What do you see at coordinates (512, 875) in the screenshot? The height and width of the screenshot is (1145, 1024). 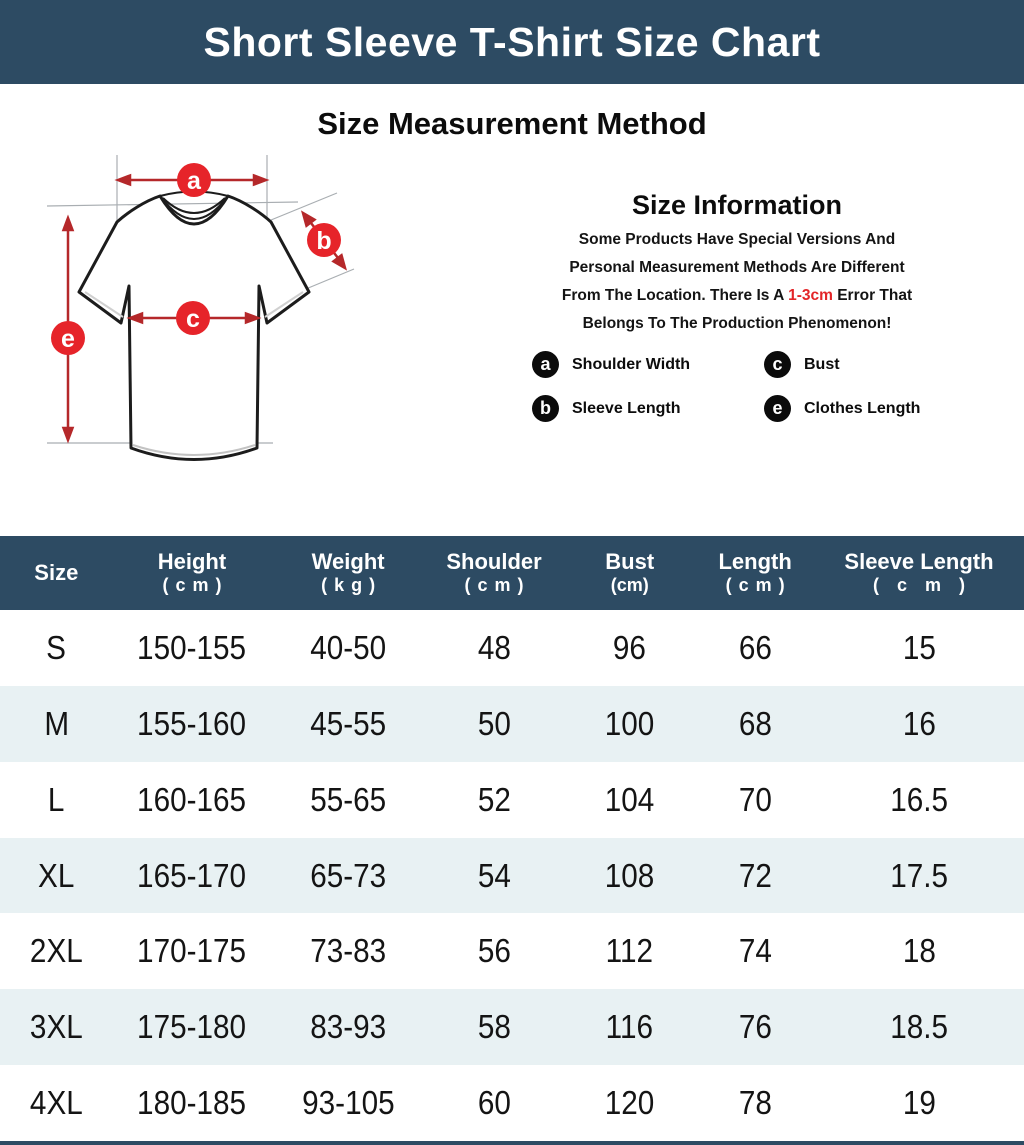 I see `table-row-xl: XL 165-170 65-73 54 108 72 17.5` at bounding box center [512, 875].